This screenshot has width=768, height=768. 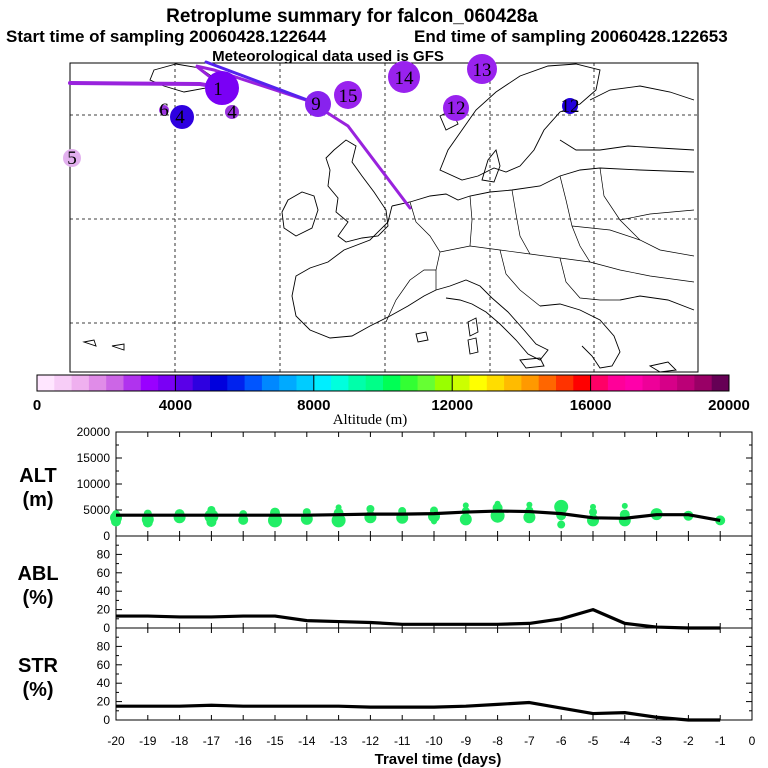 I want to click on colorbar: 0 4000 8000 12000 16000 20000 Altitude (m), so click(x=391, y=401).